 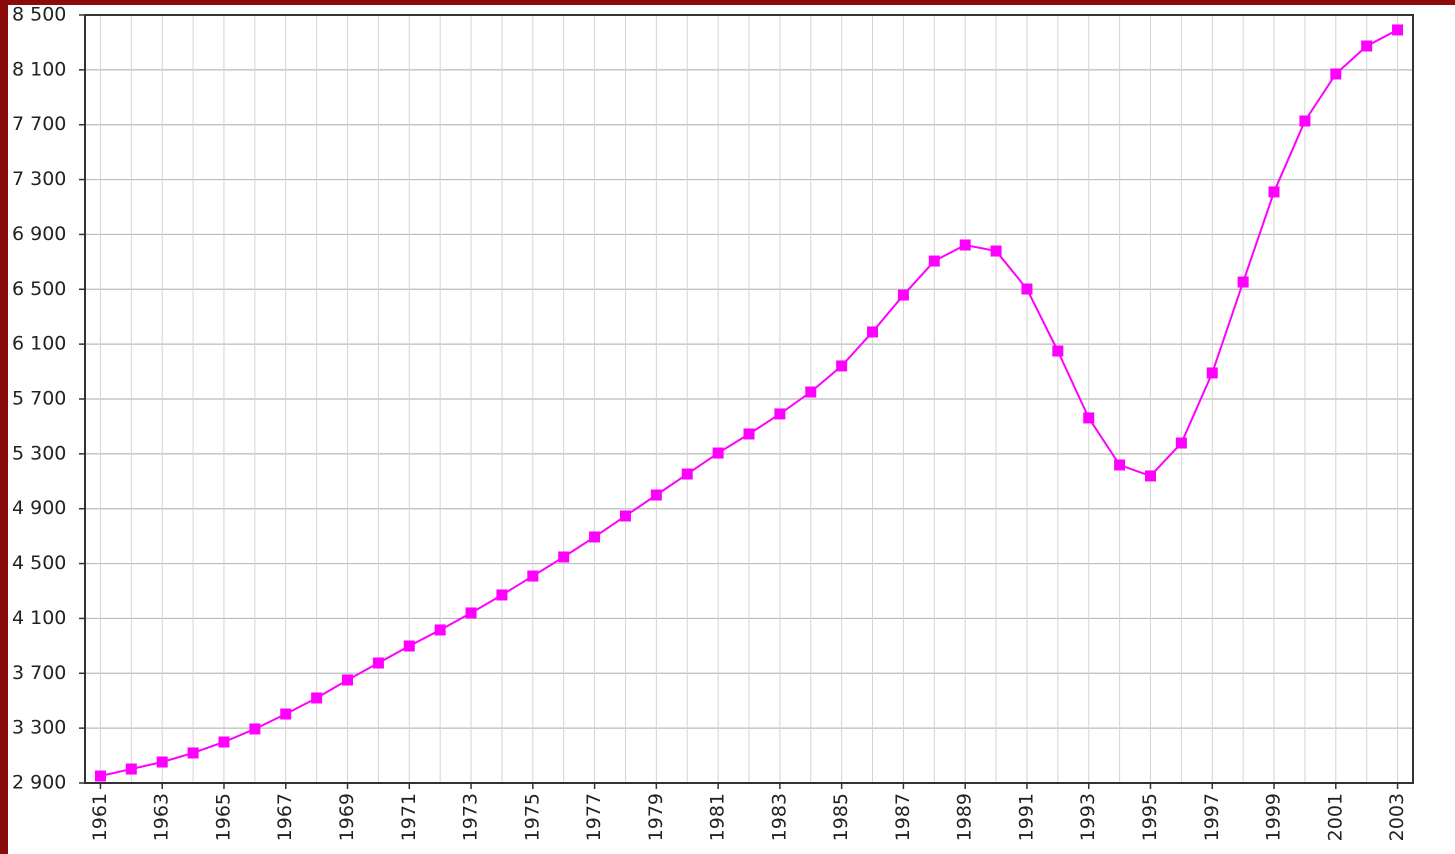 What do you see at coordinates (39, 15) in the screenshot?
I see `y-tick-label: 8 500` at bounding box center [39, 15].